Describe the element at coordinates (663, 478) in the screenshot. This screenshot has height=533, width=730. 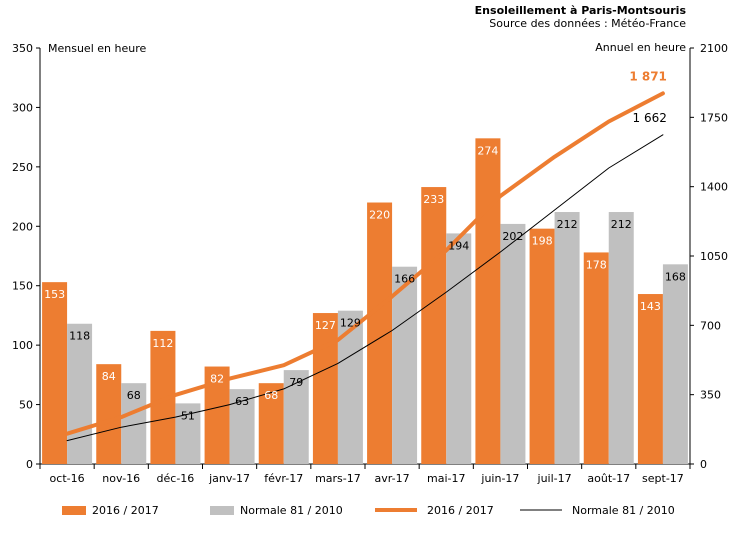
I see `x-tick-label: sept-17` at that location.